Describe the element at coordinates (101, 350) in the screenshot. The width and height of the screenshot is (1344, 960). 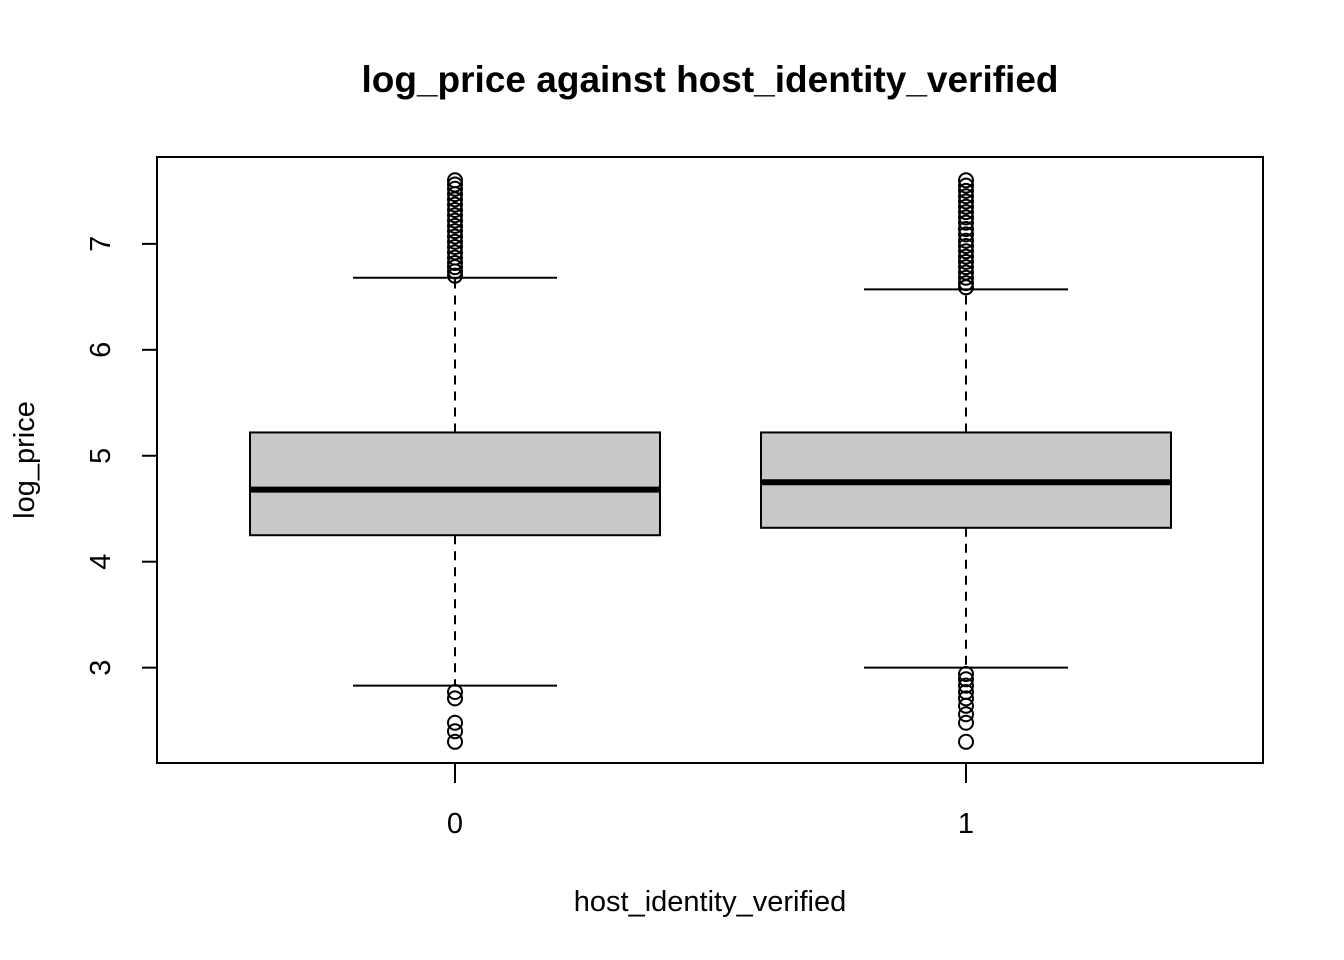
I see `y-tick-label: 6` at that location.